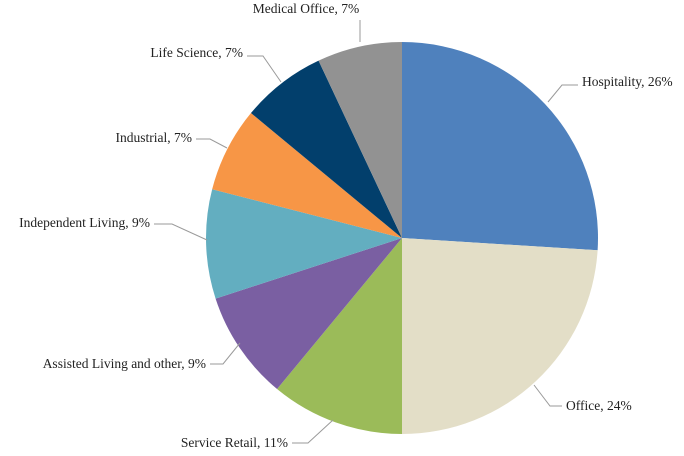 The width and height of the screenshot is (684, 456). What do you see at coordinates (212, 143) in the screenshot?
I see `leader-line-industrial` at bounding box center [212, 143].